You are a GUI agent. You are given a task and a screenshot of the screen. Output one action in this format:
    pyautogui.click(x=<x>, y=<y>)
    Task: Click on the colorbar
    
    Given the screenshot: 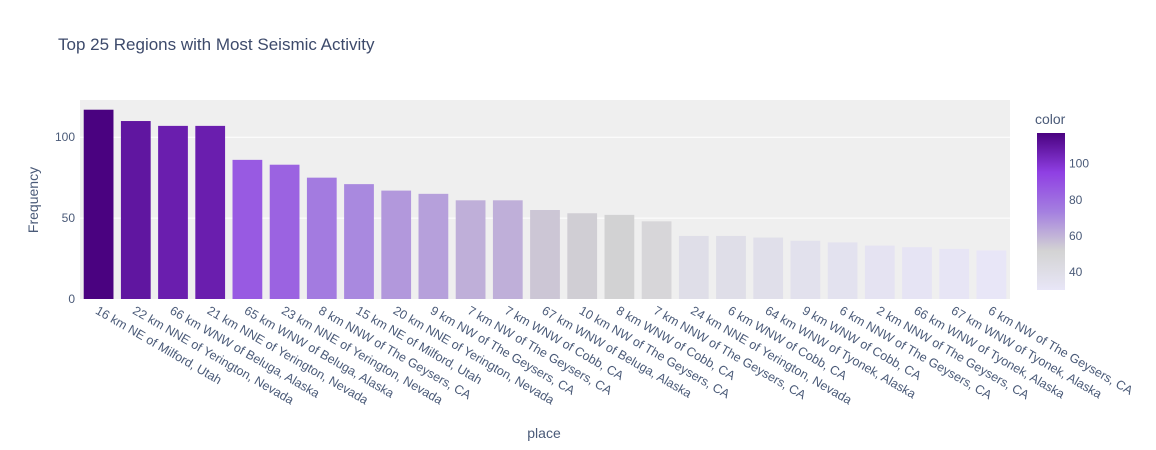 What is the action you would take?
    pyautogui.click(x=1051, y=211)
    